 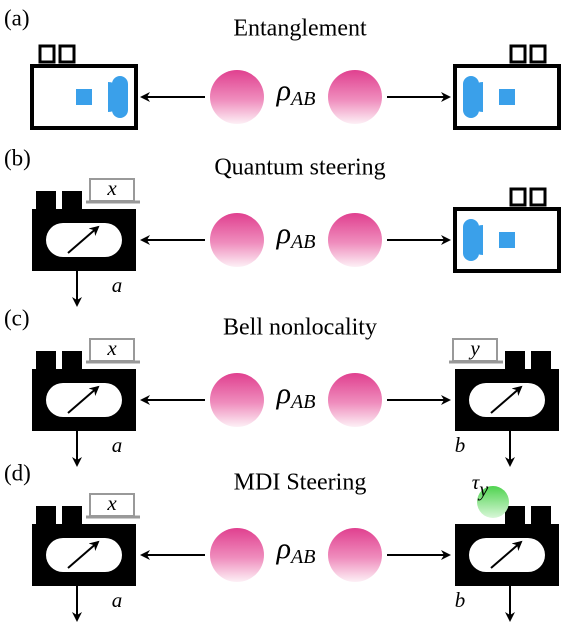 I want to click on panel-title: Bell nonlocality, so click(x=300, y=328).